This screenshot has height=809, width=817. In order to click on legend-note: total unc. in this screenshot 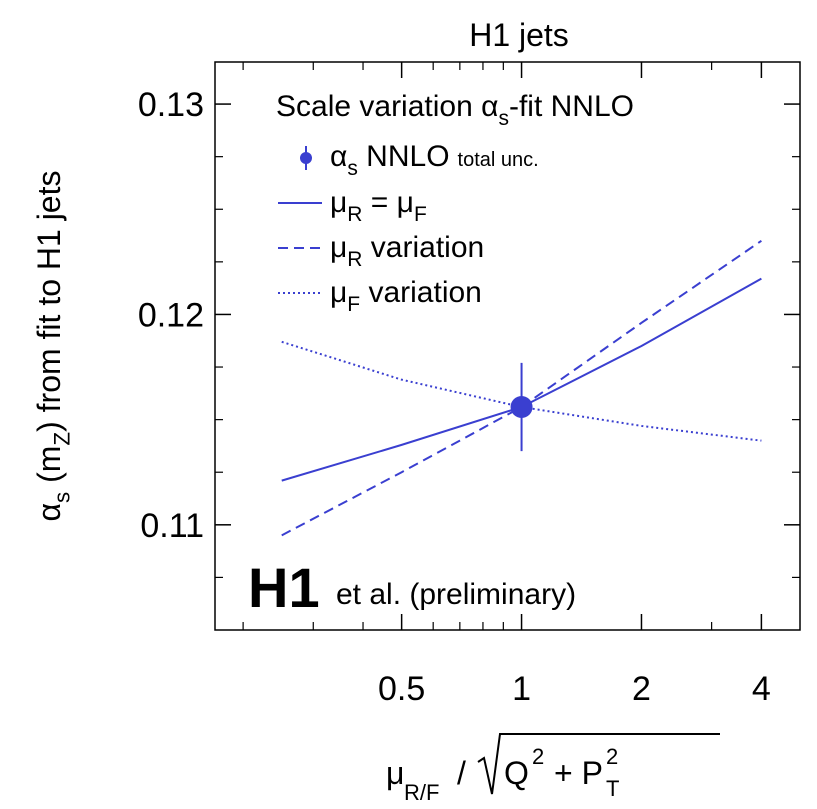, I will do `click(498, 160)`.